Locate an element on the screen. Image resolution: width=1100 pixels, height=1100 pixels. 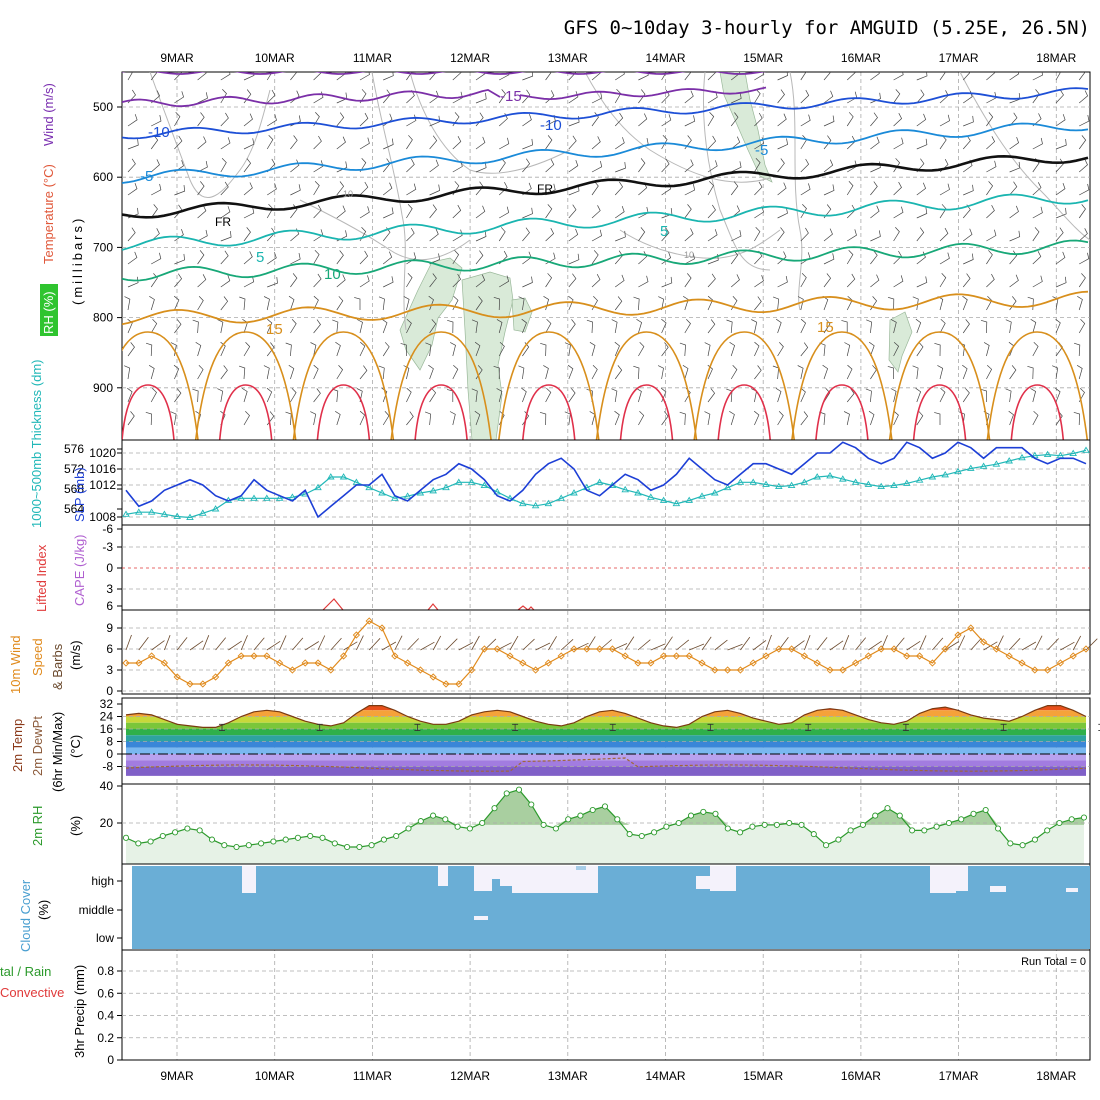
contour-minus10 is located at coordinates (605, 113).